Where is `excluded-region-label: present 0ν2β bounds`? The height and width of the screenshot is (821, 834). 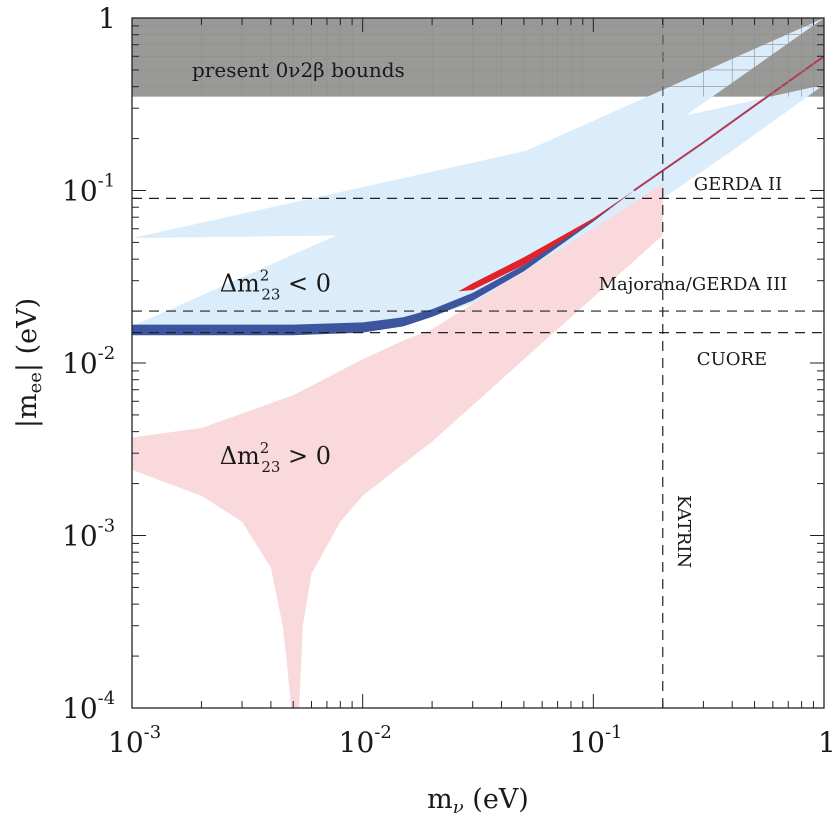
excluded-region-label: present 0ν2β bounds is located at coordinates (298, 70).